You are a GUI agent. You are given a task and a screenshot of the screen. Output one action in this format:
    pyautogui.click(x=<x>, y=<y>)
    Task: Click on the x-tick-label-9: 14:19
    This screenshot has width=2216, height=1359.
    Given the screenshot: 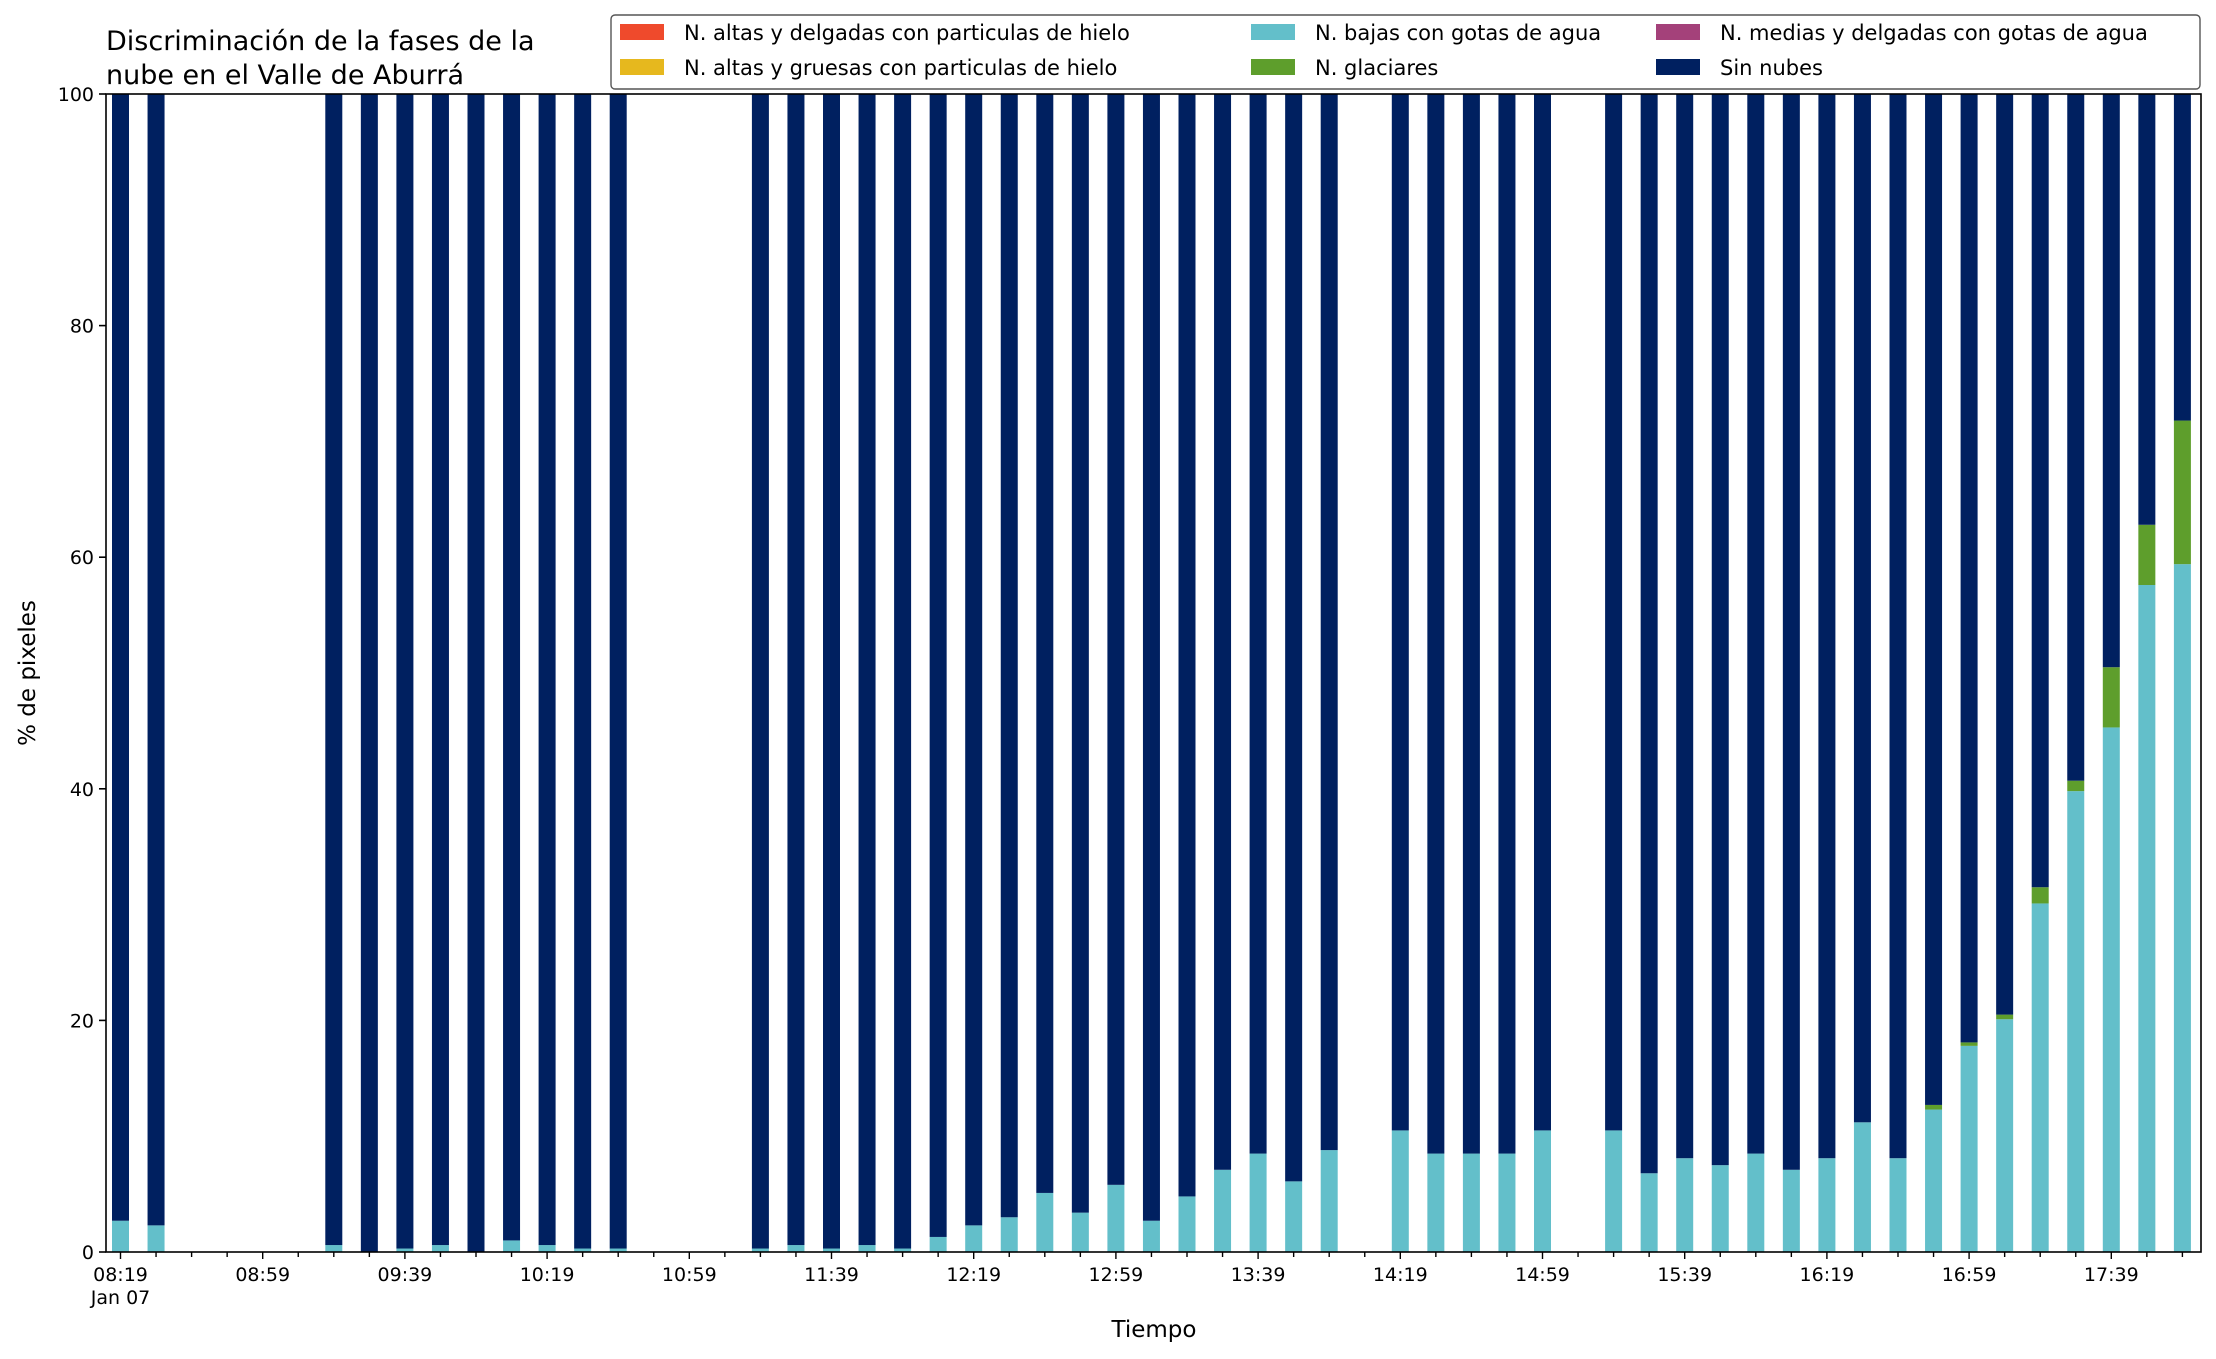 What is the action you would take?
    pyautogui.click(x=1400, y=1275)
    